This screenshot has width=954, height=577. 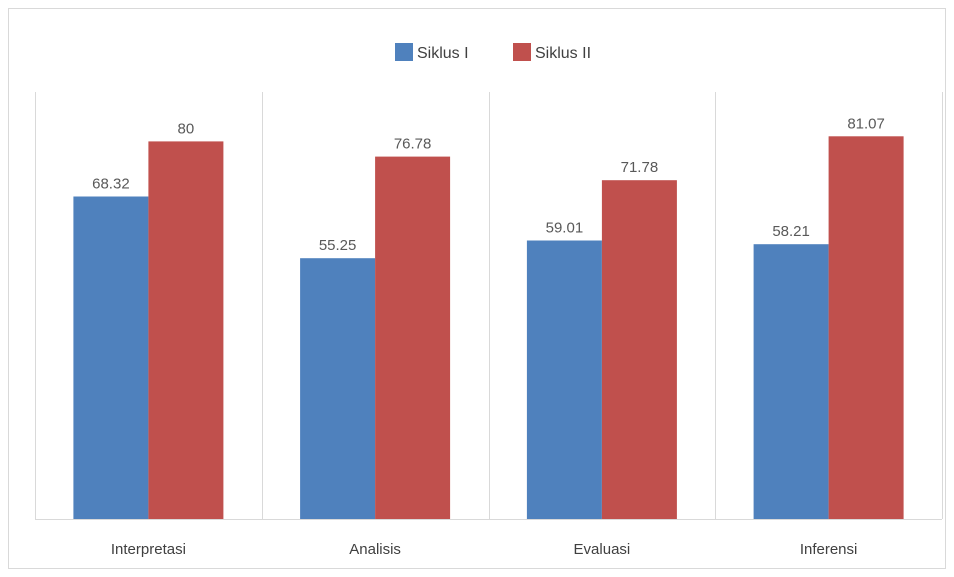 What do you see at coordinates (186, 330) in the screenshot?
I see `bar-siklus-2-interpretasi` at bounding box center [186, 330].